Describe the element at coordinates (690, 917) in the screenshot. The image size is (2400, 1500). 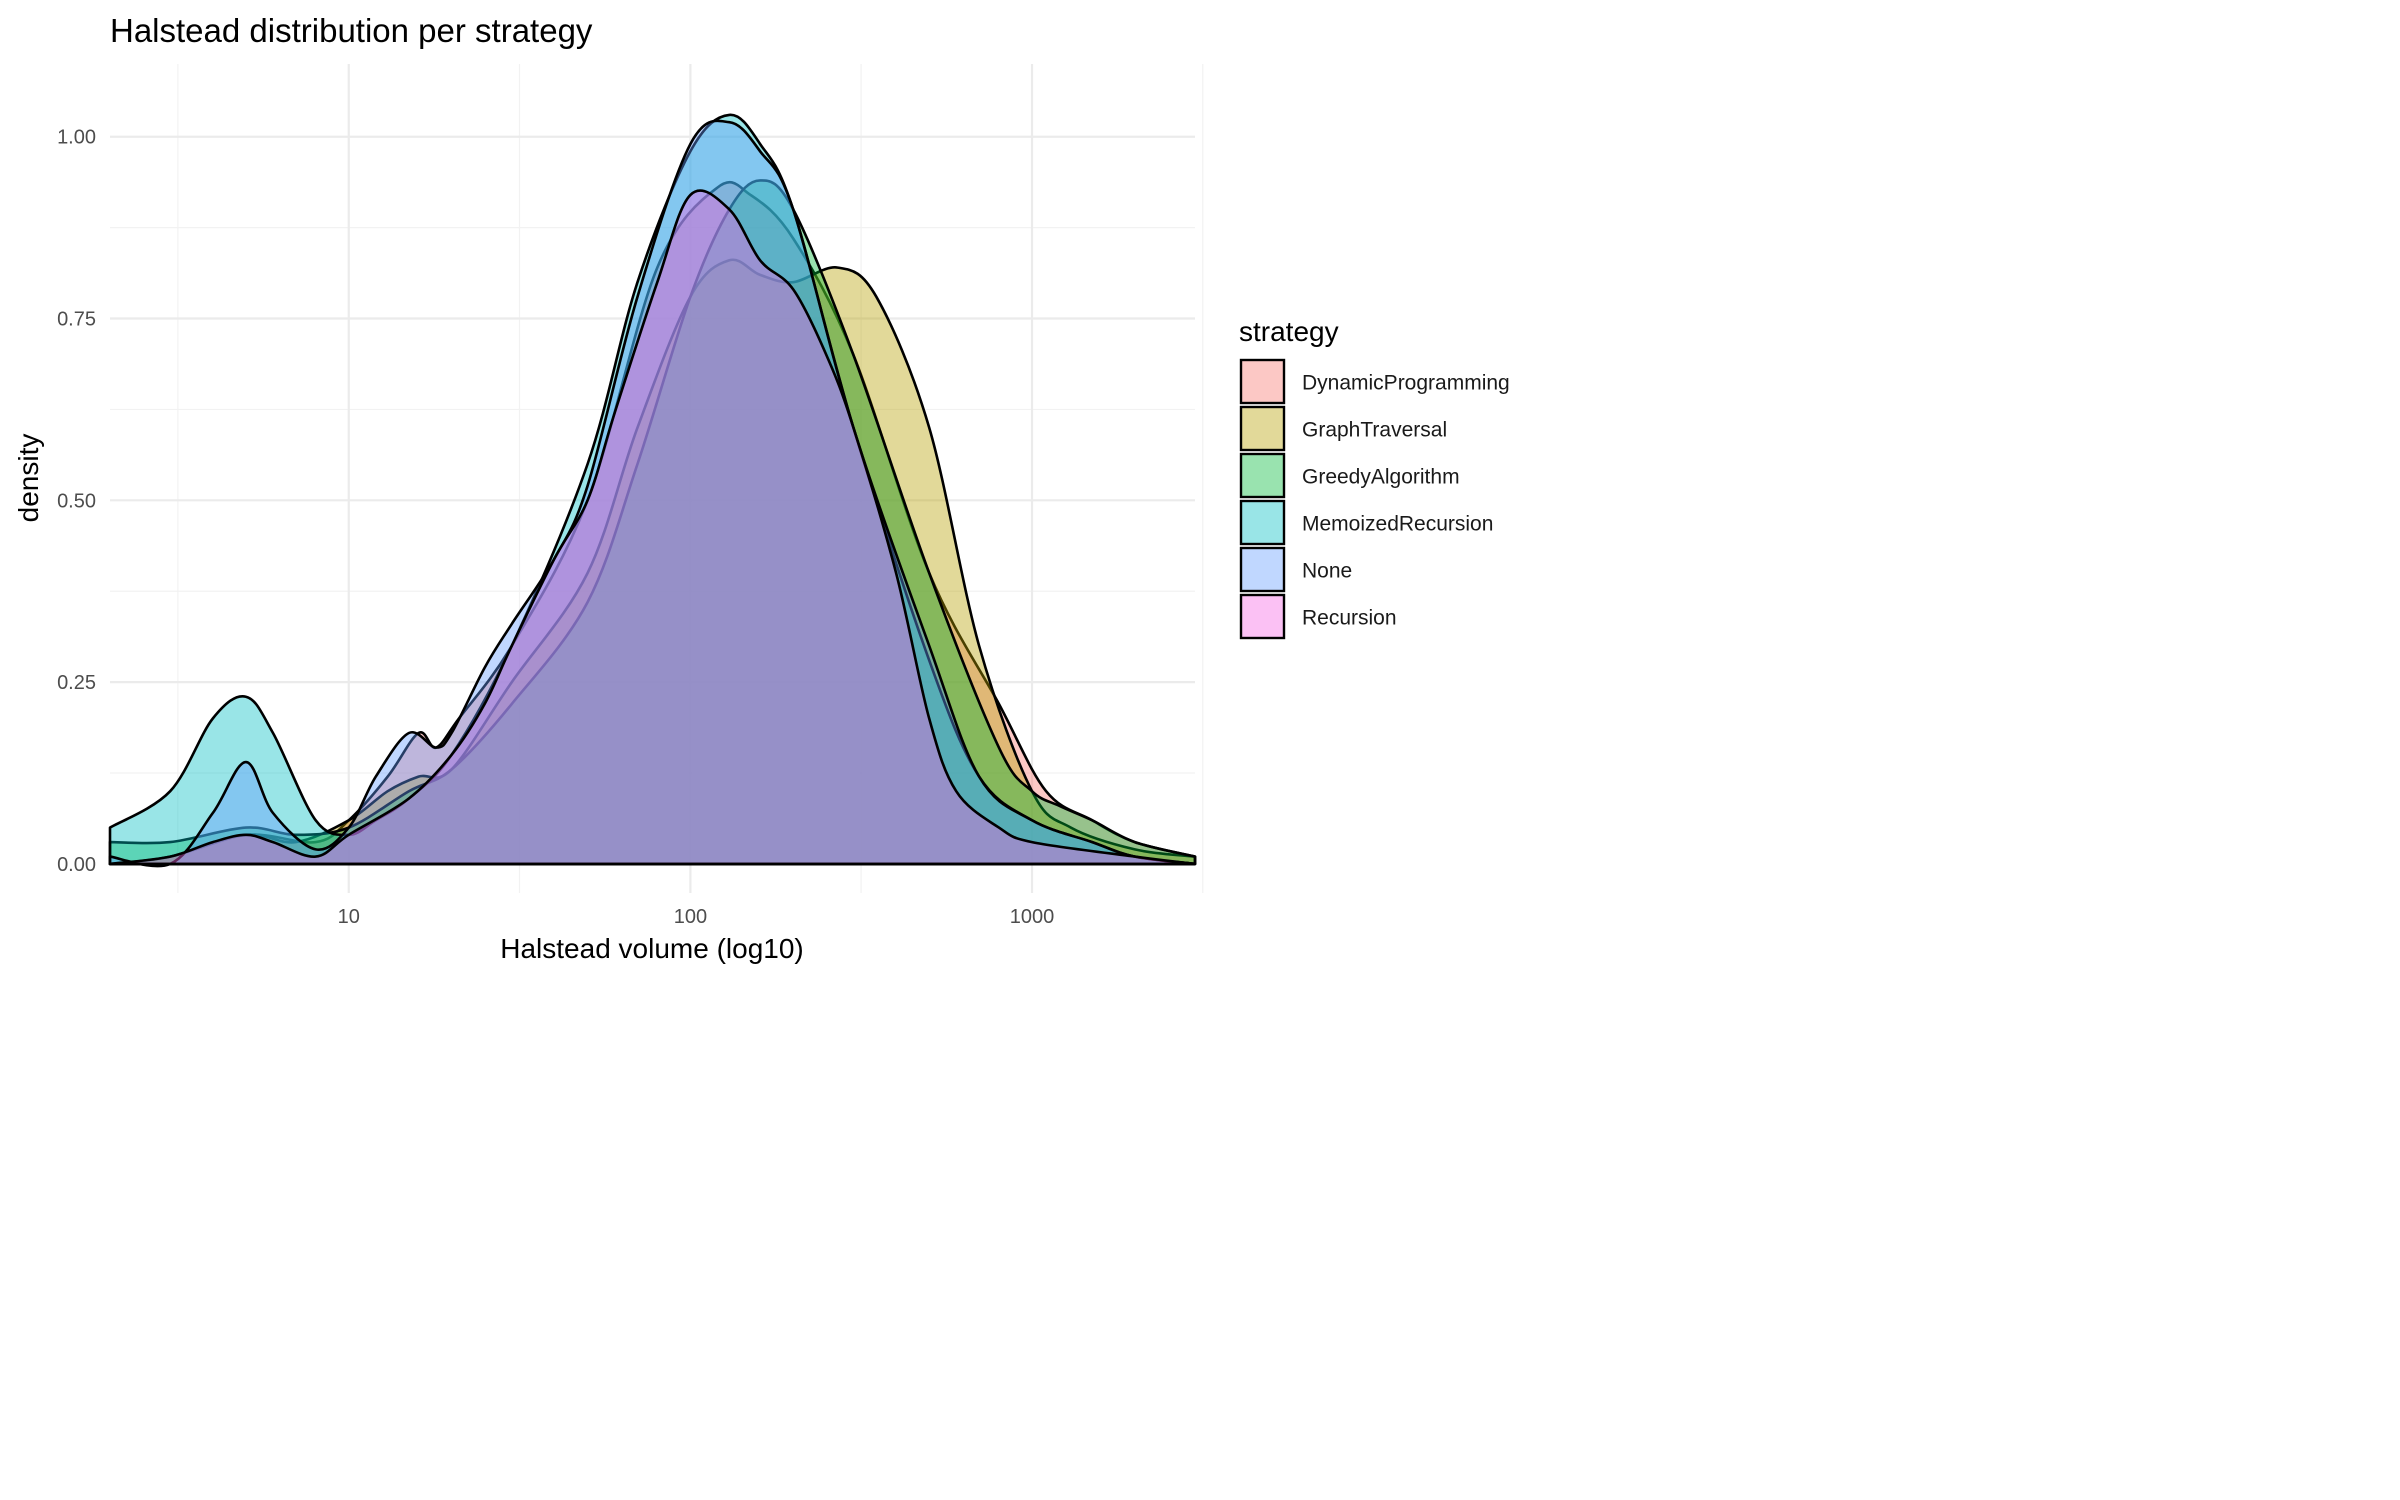
I see `x-tick-label: 100` at that location.